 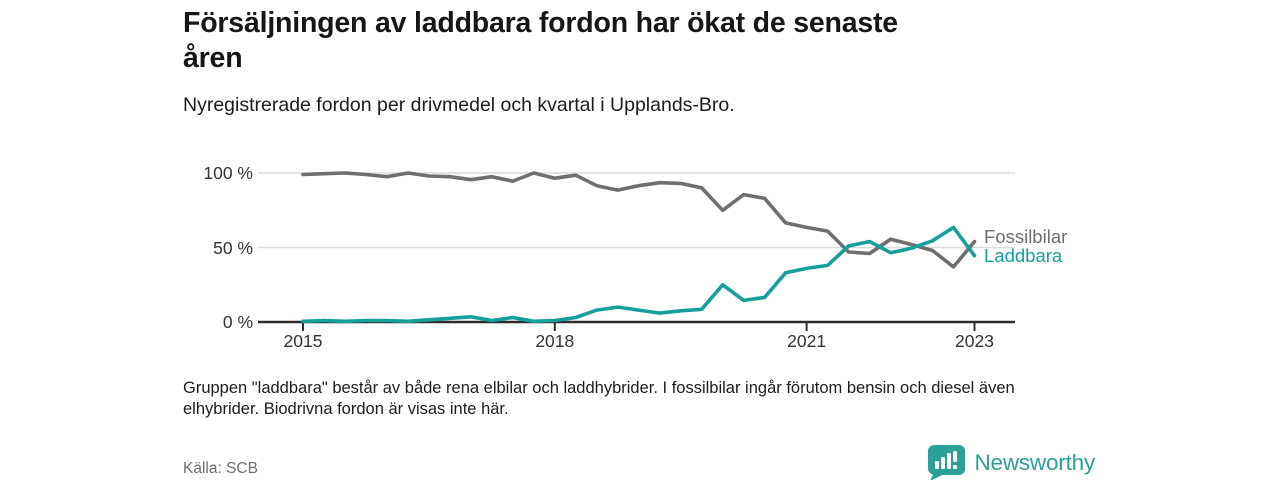 What do you see at coordinates (947, 462) in the screenshot?
I see `newsworthy-logo-icon` at bounding box center [947, 462].